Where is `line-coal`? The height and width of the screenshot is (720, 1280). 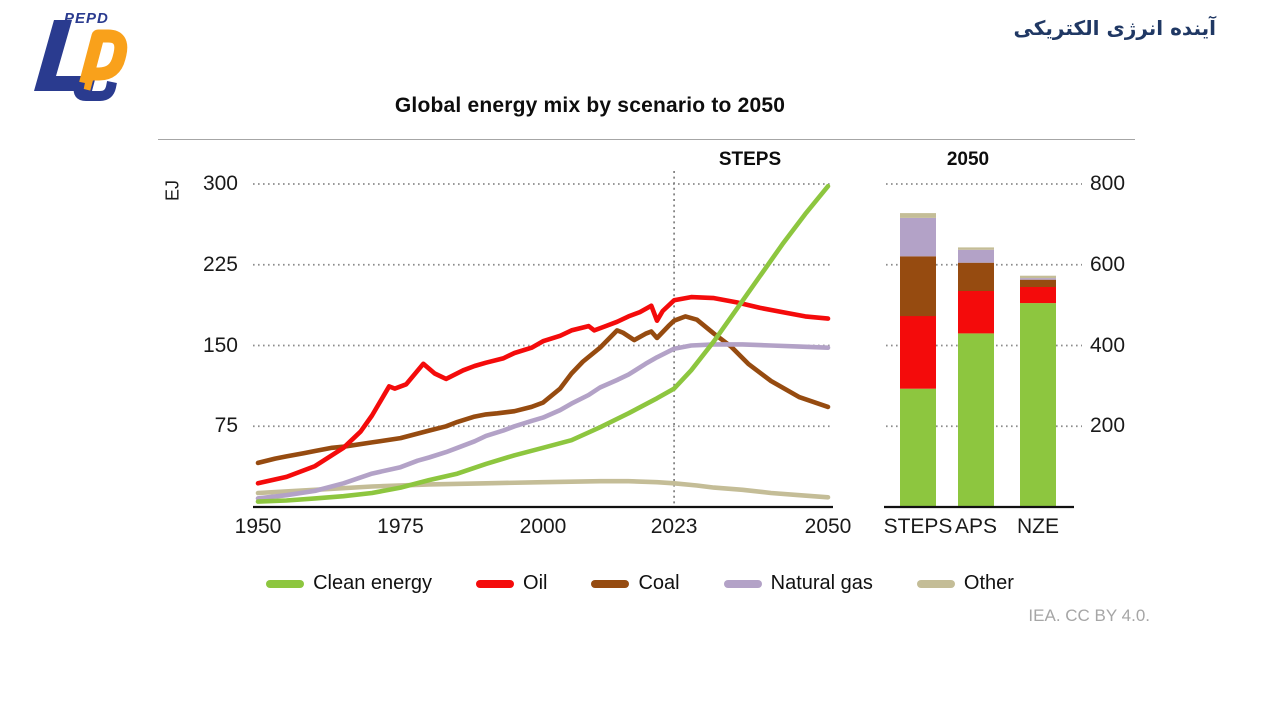 line-coal is located at coordinates (543, 390).